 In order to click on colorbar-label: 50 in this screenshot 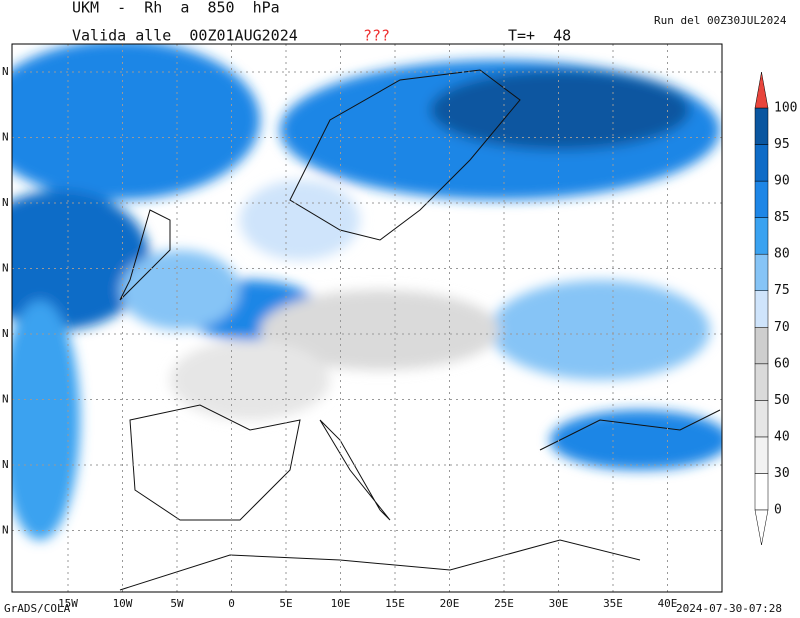, I will do `click(782, 400)`.